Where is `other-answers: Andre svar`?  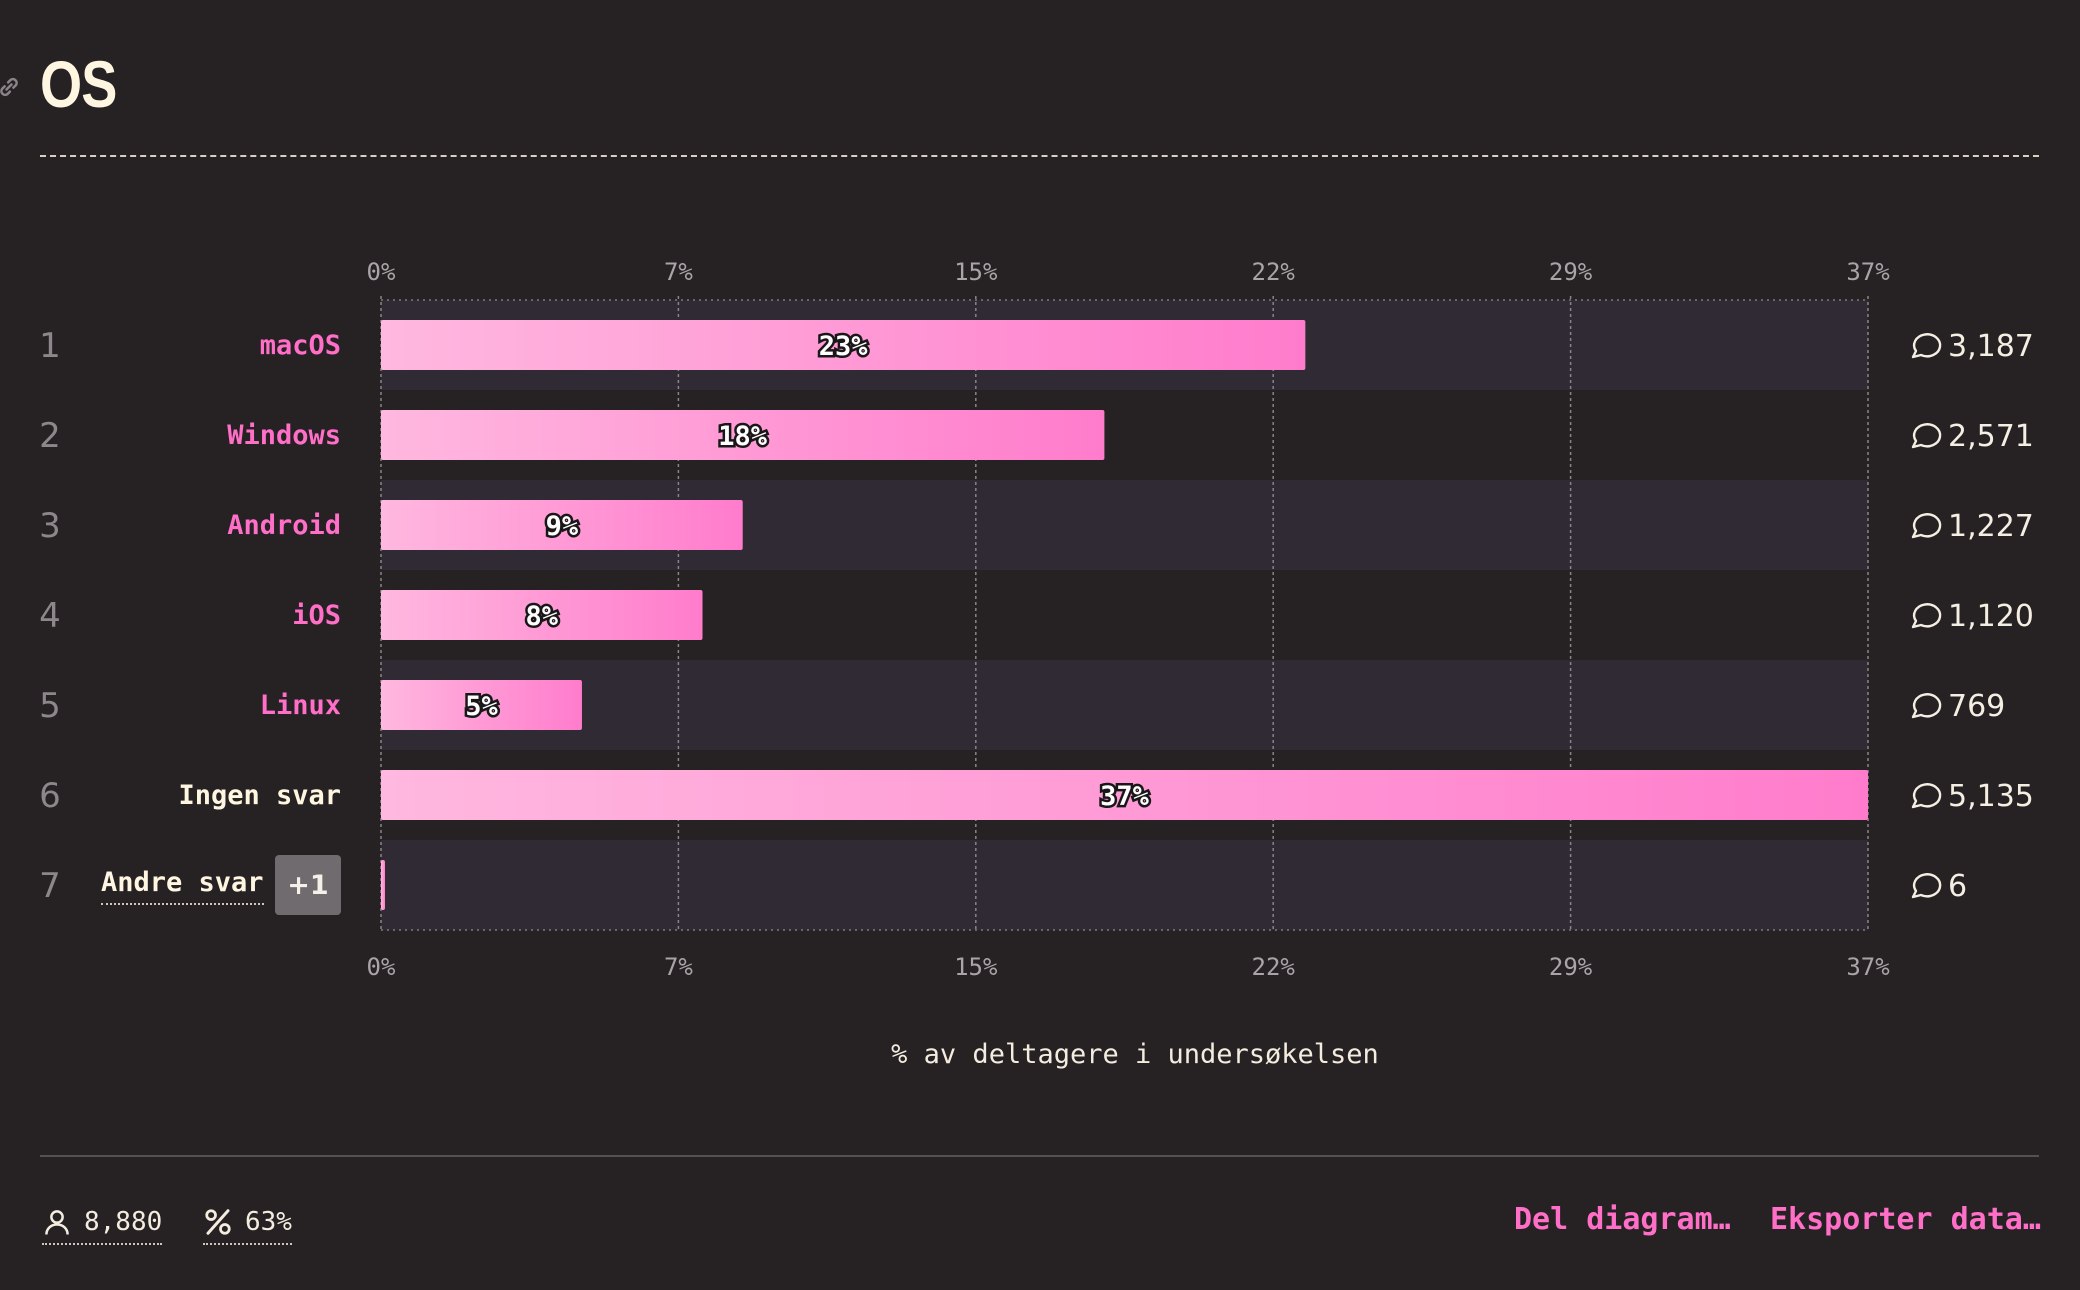
other-answers: Andre svar is located at coordinates (182, 885).